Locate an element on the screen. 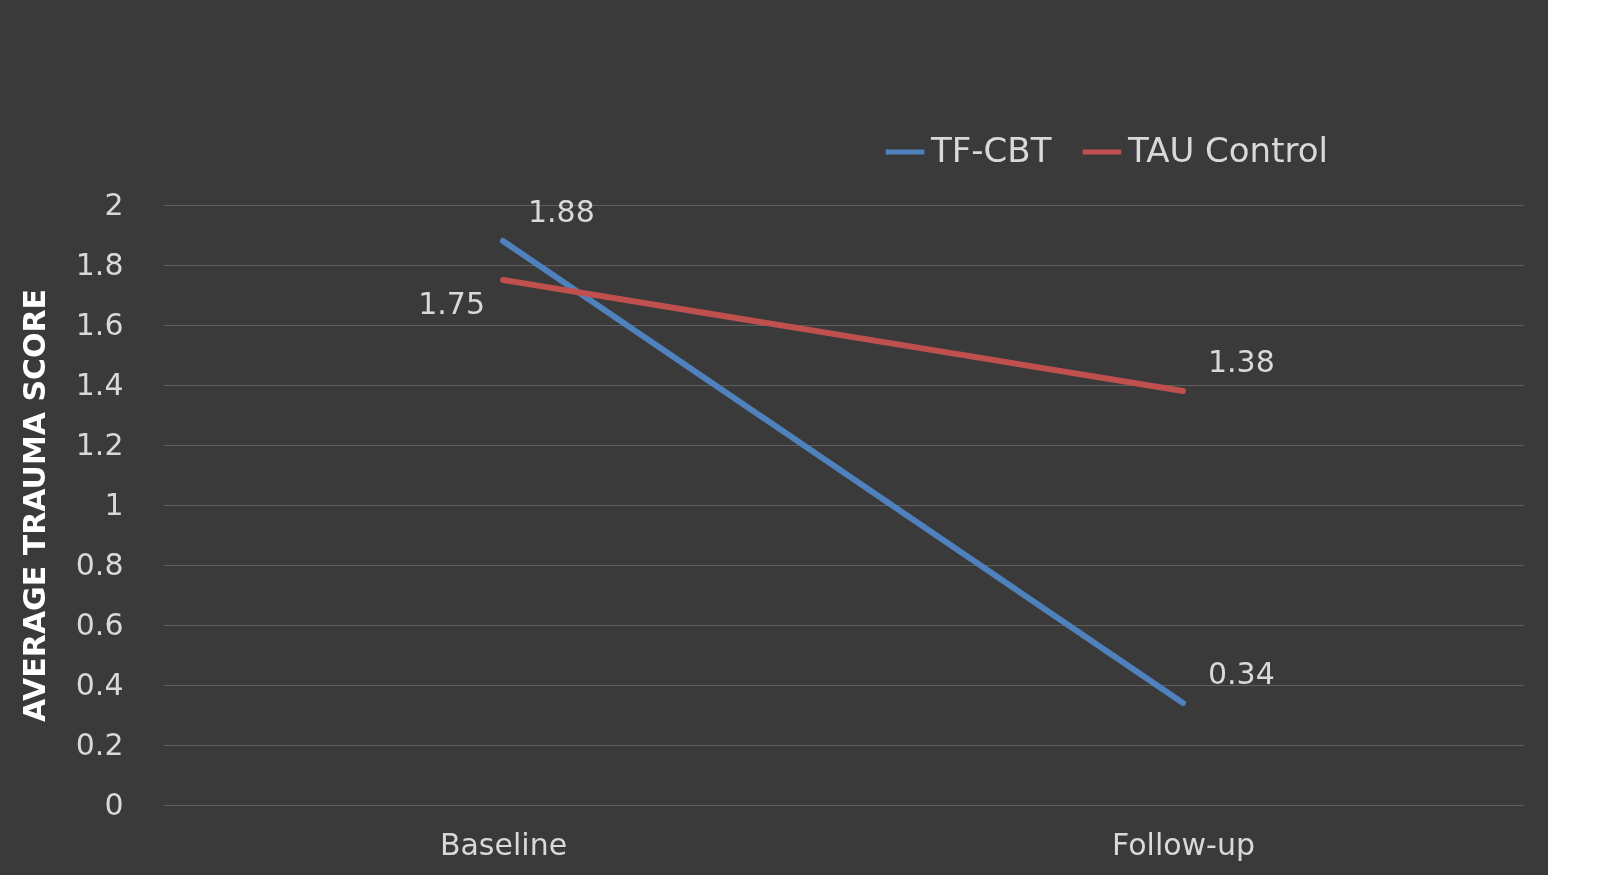 The height and width of the screenshot is (885, 1623). y-tick-label: 0.8 is located at coordinates (99, 564).